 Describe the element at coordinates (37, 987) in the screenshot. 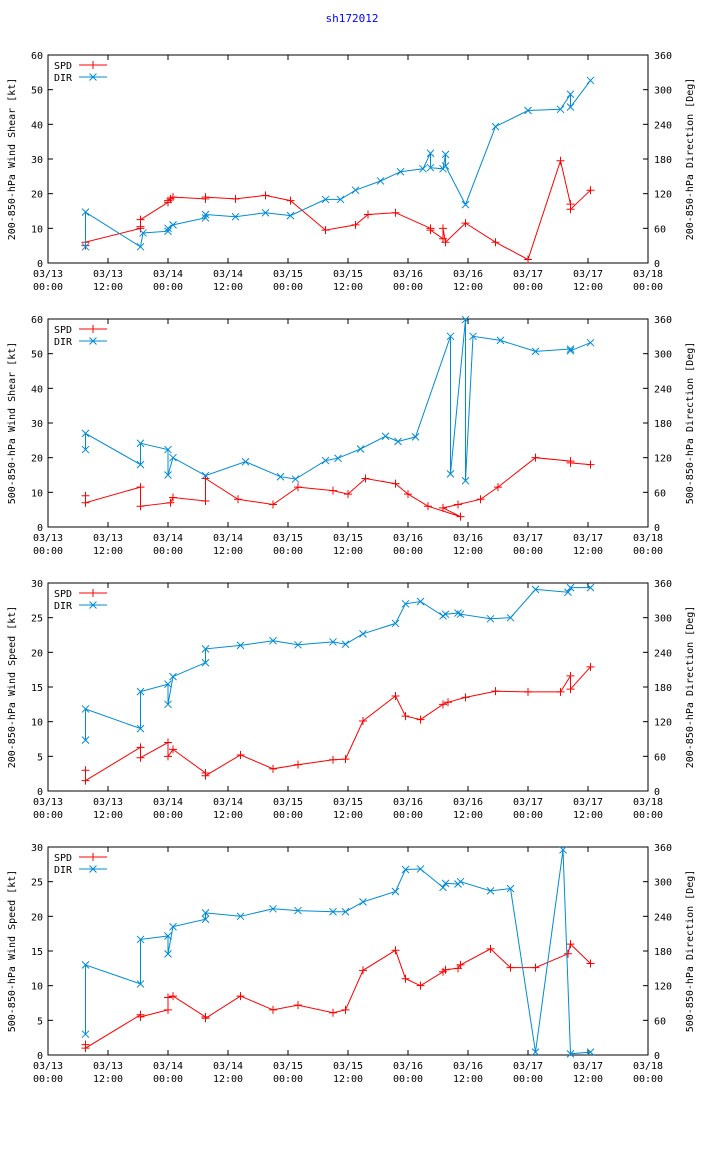

I see `y-tick-label: 10` at that location.